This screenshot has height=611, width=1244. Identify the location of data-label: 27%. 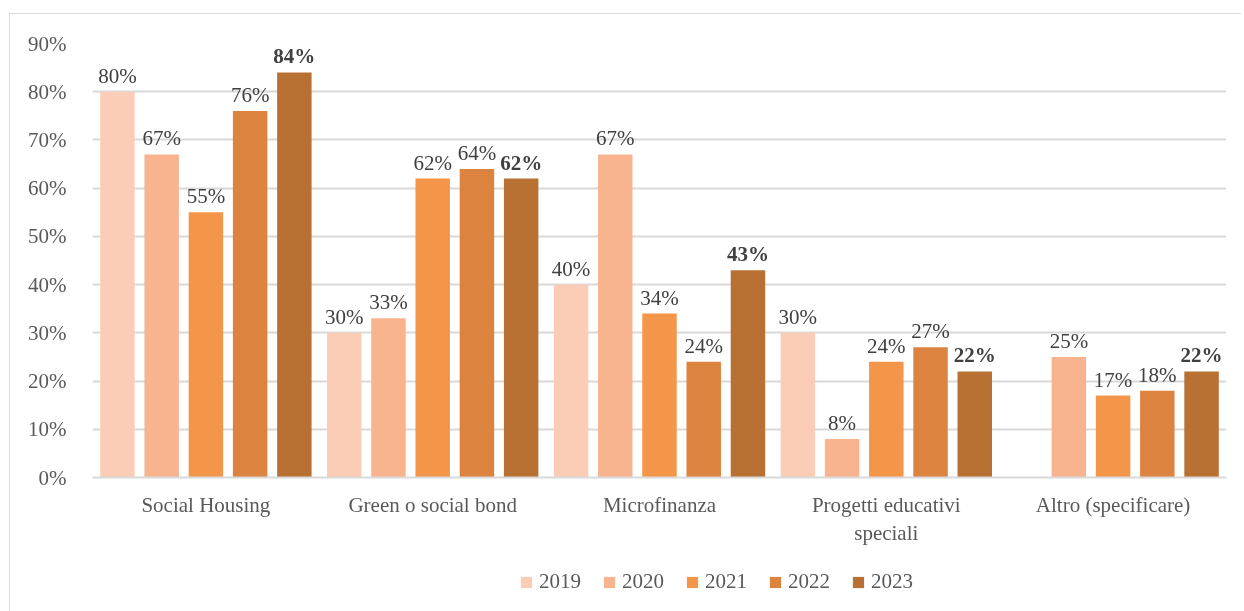
(930, 331).